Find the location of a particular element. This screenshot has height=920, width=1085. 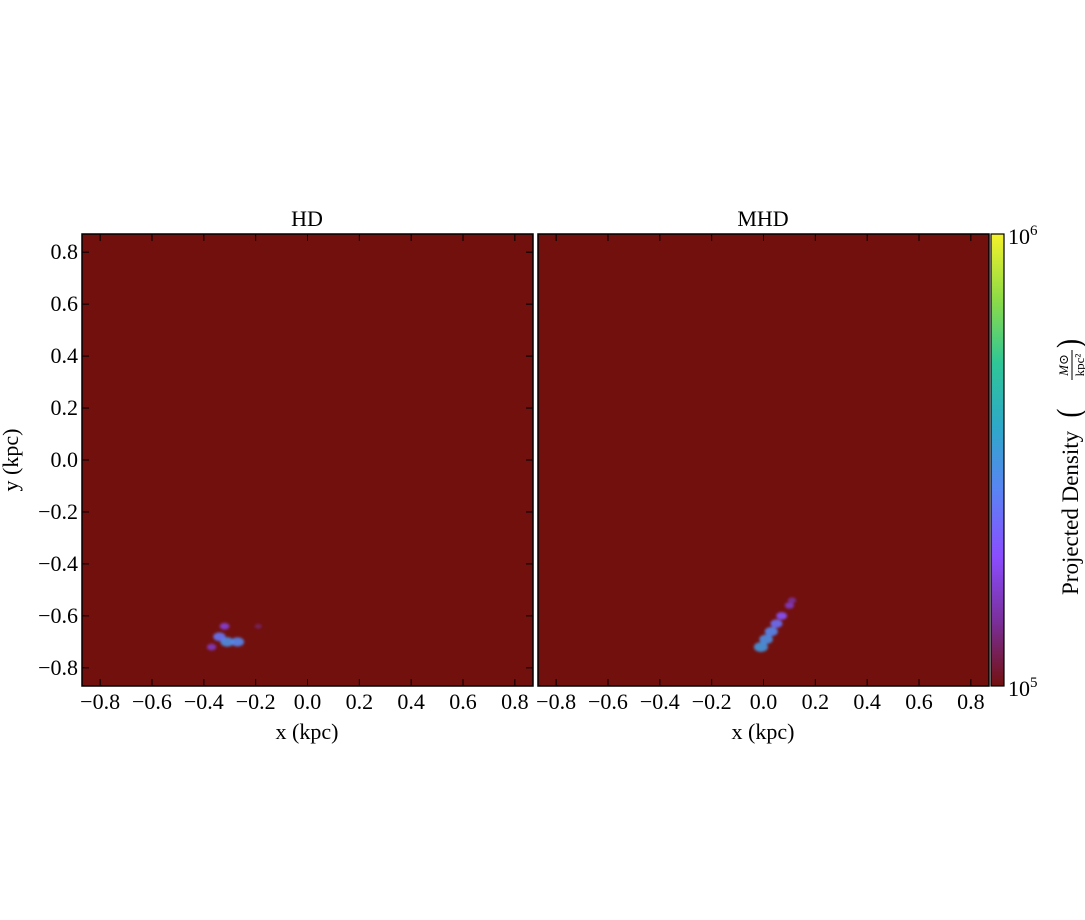

mhd-x-tick-label: −0.6 is located at coordinates (608, 701).